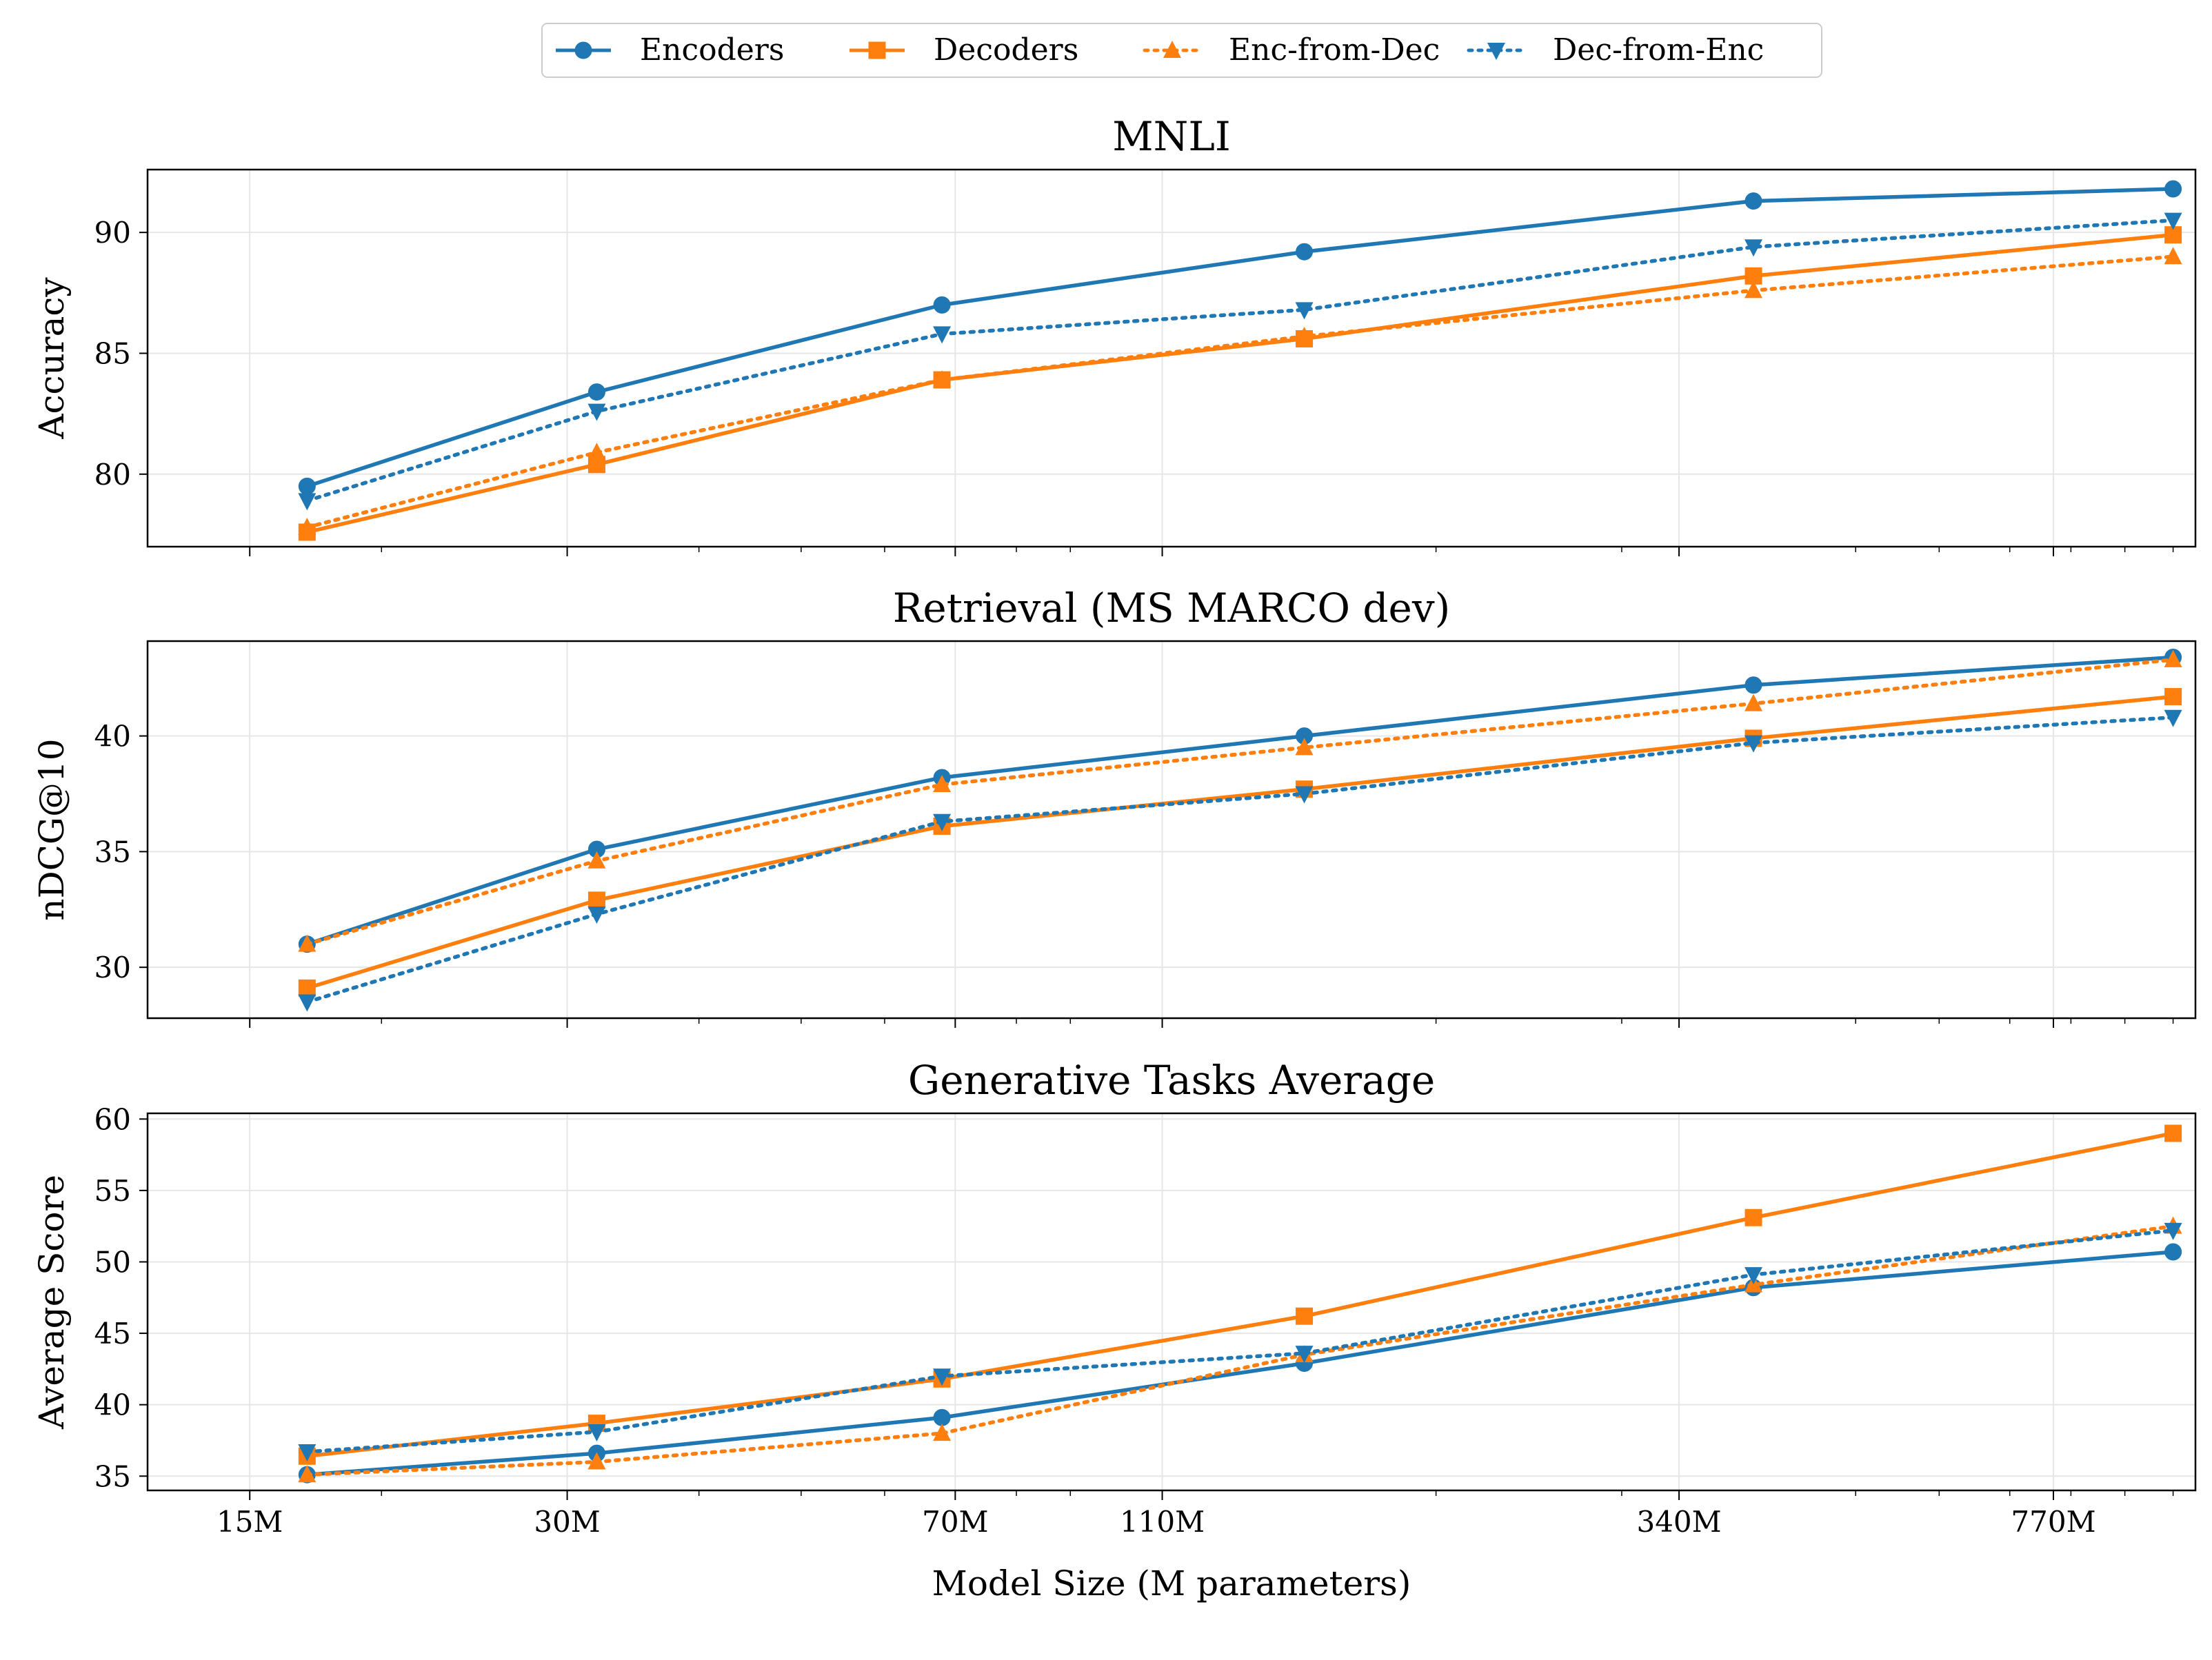  I want to click on y-axis-label: Accuracy, so click(52, 358).